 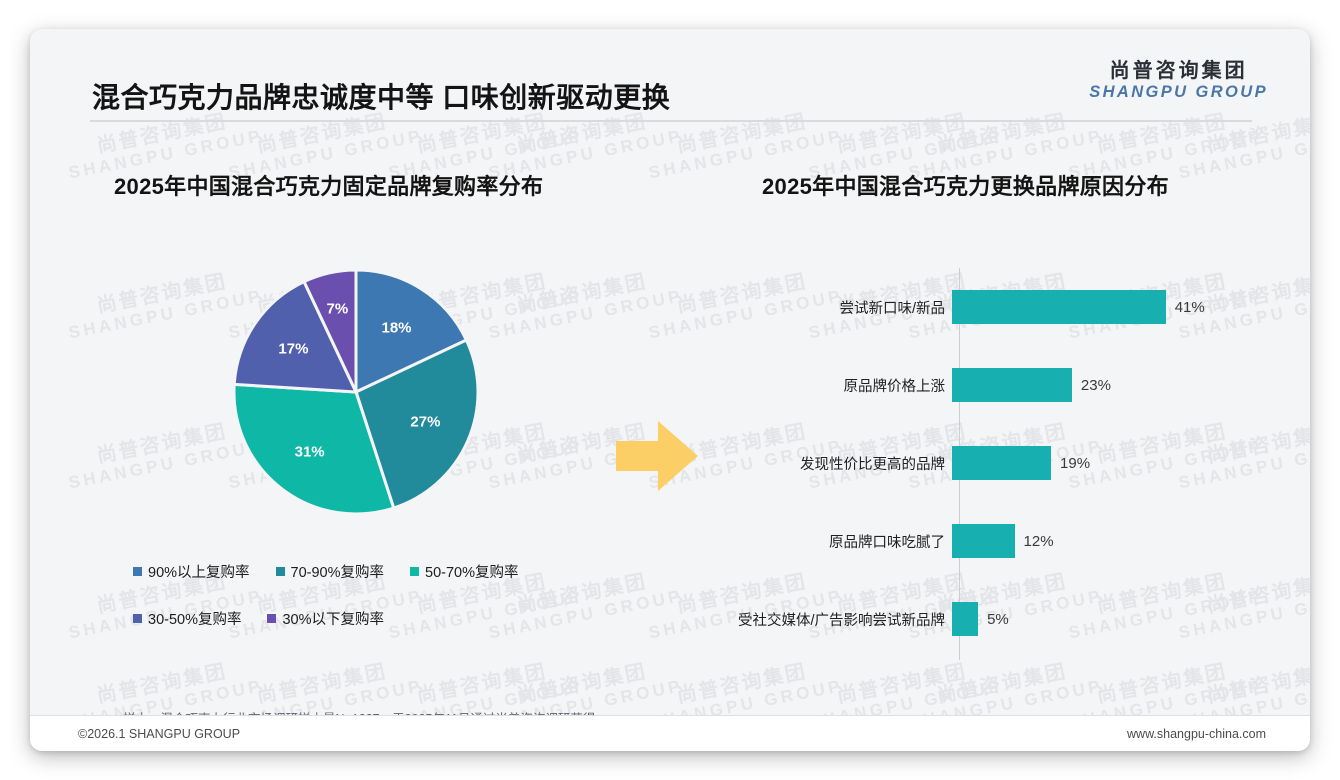 I want to click on header-divider, so click(x=671, y=121).